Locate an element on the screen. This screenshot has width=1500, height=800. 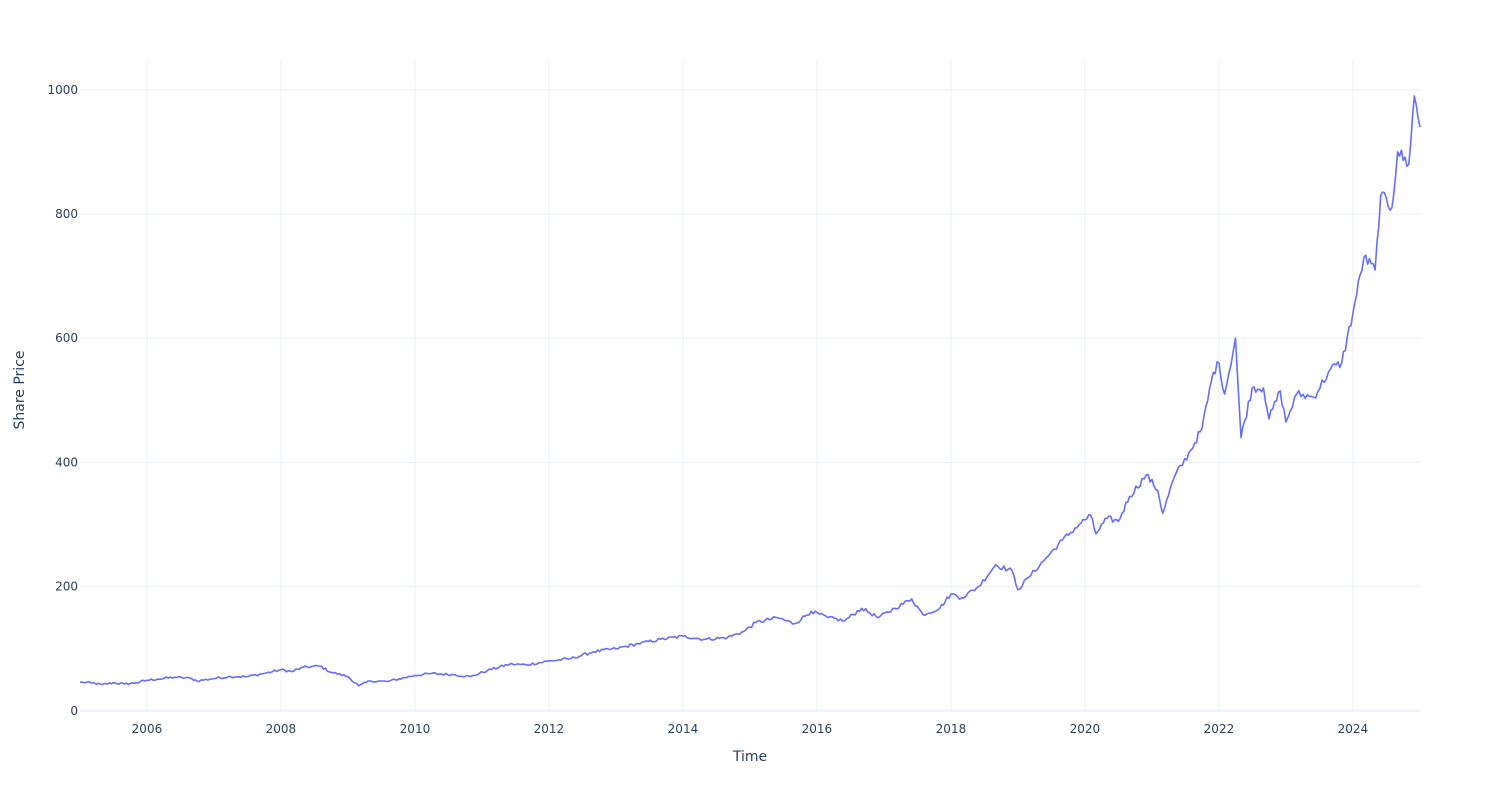
y-axis-ticks: 0 200 400 600 800 1000 is located at coordinates (62, 400).